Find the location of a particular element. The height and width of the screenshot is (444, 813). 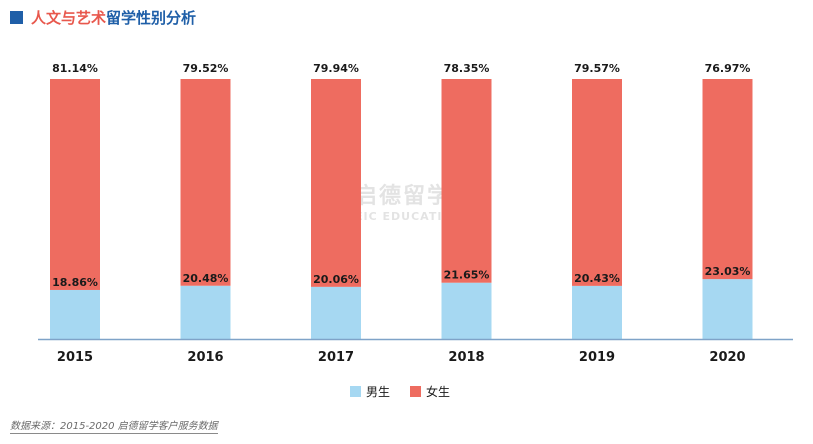

x-tick-2016: 2016 is located at coordinates (205, 357).